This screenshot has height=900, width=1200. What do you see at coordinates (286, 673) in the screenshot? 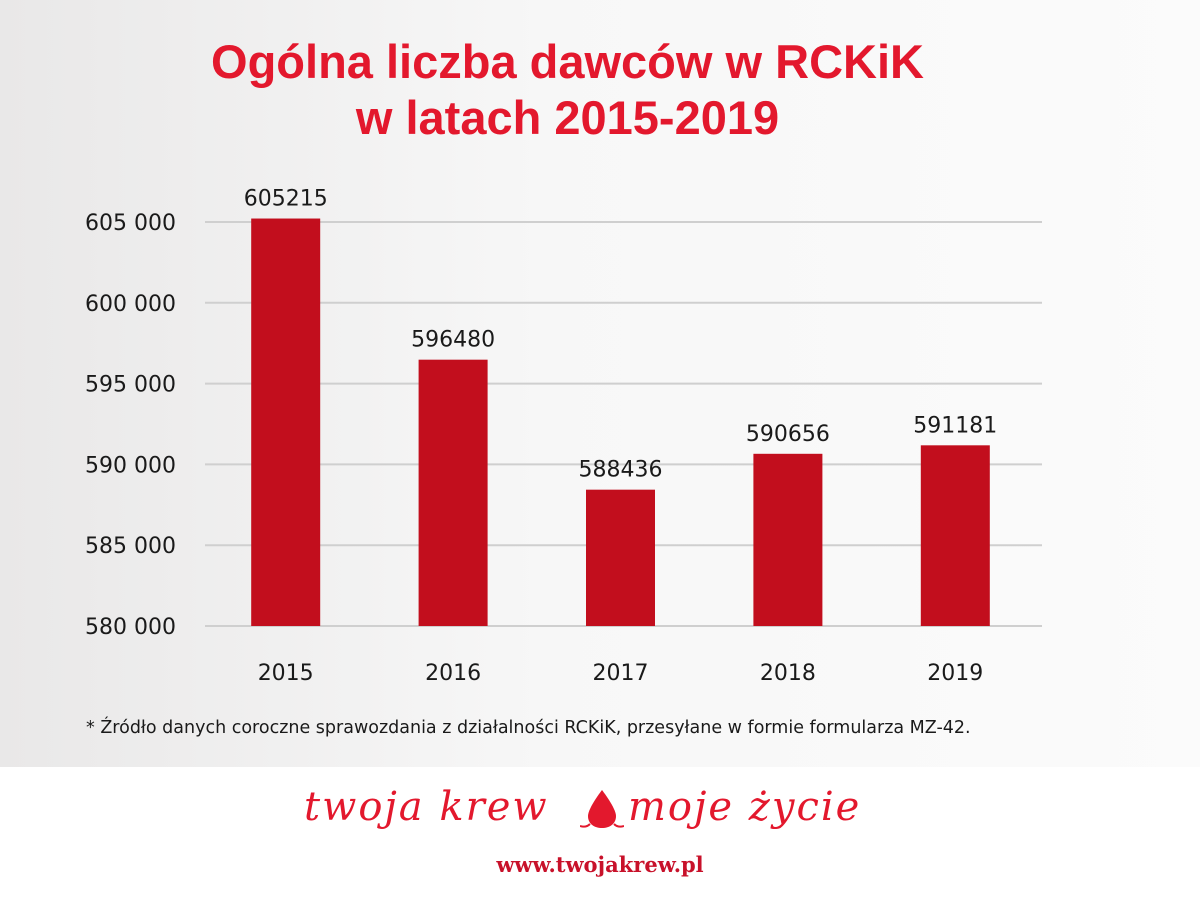
I see `x-tick-label-2015: 2015` at bounding box center [286, 673].